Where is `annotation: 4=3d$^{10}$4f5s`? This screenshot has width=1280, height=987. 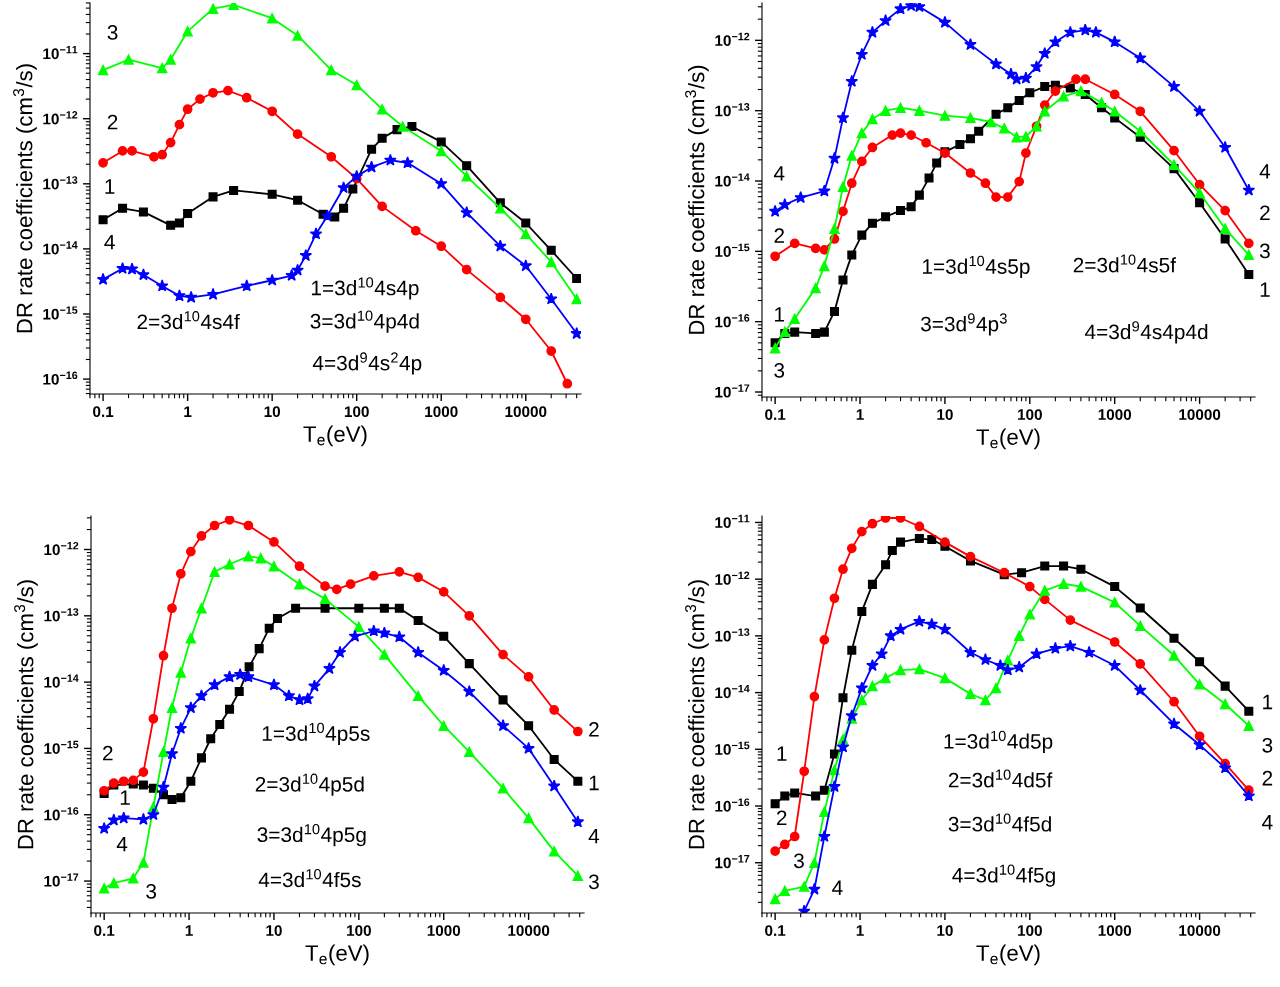 annotation: 4=3d$^{10}$4f5s is located at coordinates (309, 878).